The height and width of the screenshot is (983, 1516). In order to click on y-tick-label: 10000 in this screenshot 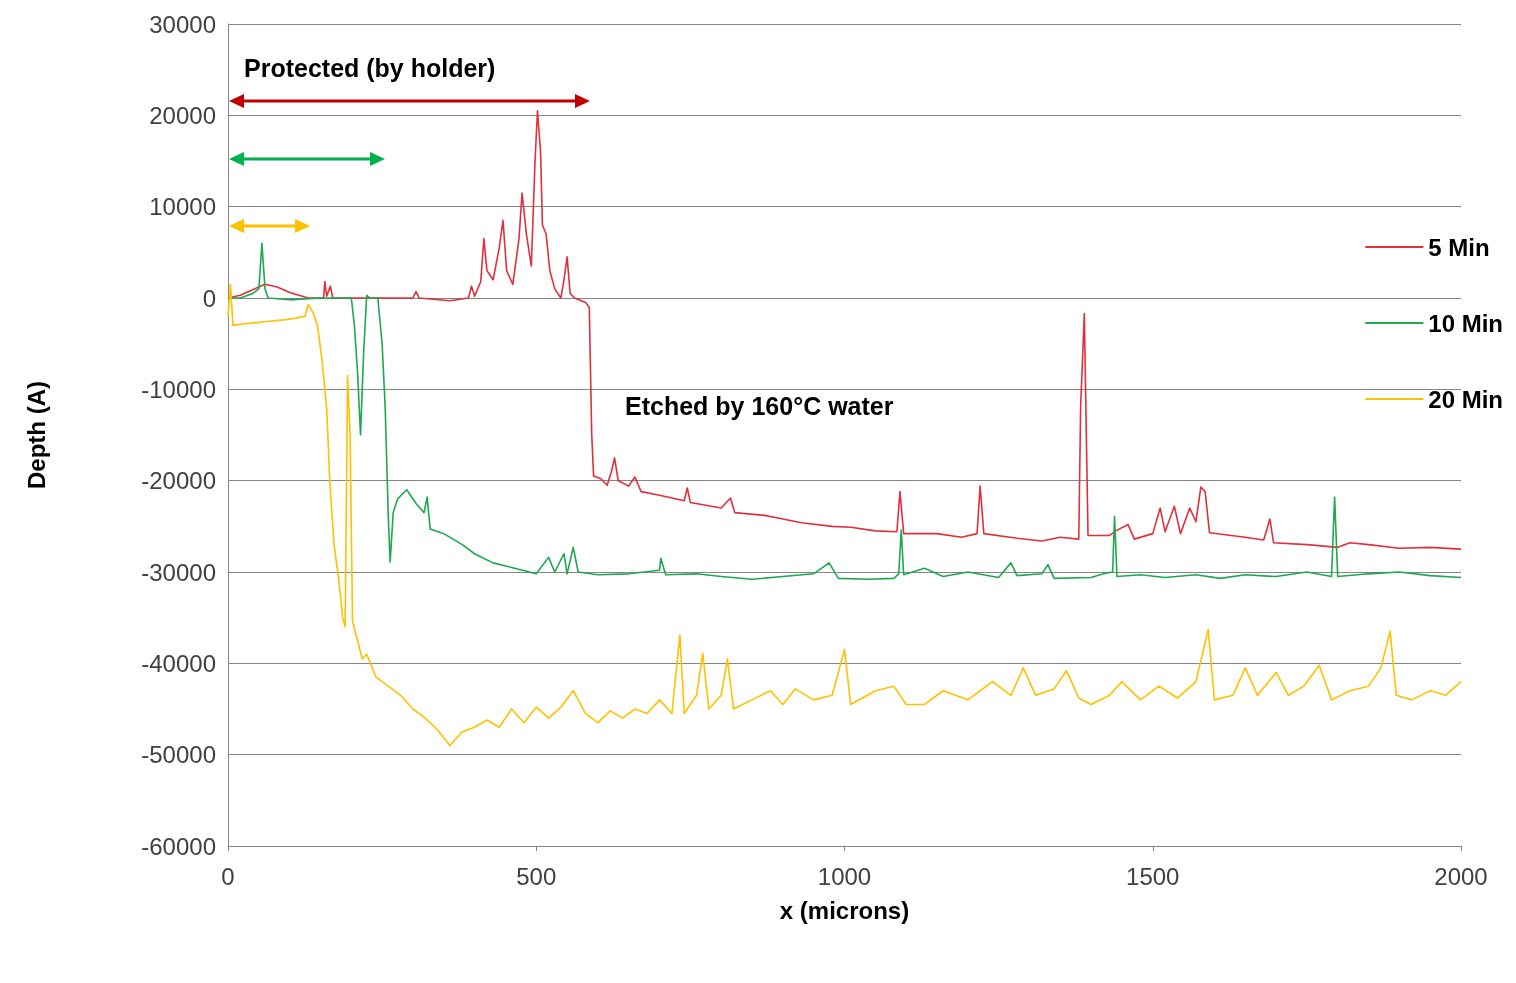, I will do `click(182, 207)`.